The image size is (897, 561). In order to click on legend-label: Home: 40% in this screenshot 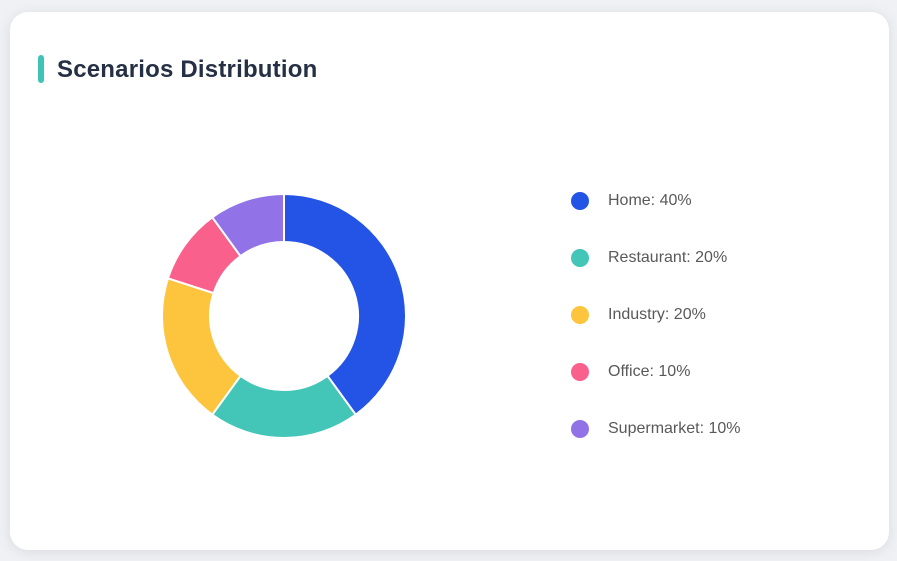, I will do `click(650, 200)`.